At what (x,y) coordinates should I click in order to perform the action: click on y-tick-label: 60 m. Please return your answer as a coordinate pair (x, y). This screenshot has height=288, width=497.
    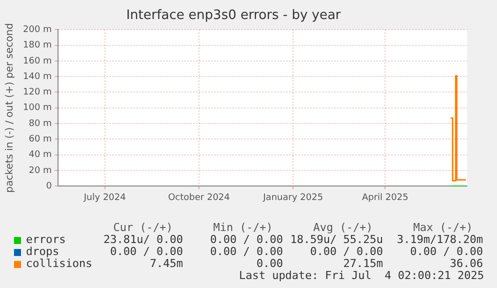
    Looking at the image, I should click on (40, 139).